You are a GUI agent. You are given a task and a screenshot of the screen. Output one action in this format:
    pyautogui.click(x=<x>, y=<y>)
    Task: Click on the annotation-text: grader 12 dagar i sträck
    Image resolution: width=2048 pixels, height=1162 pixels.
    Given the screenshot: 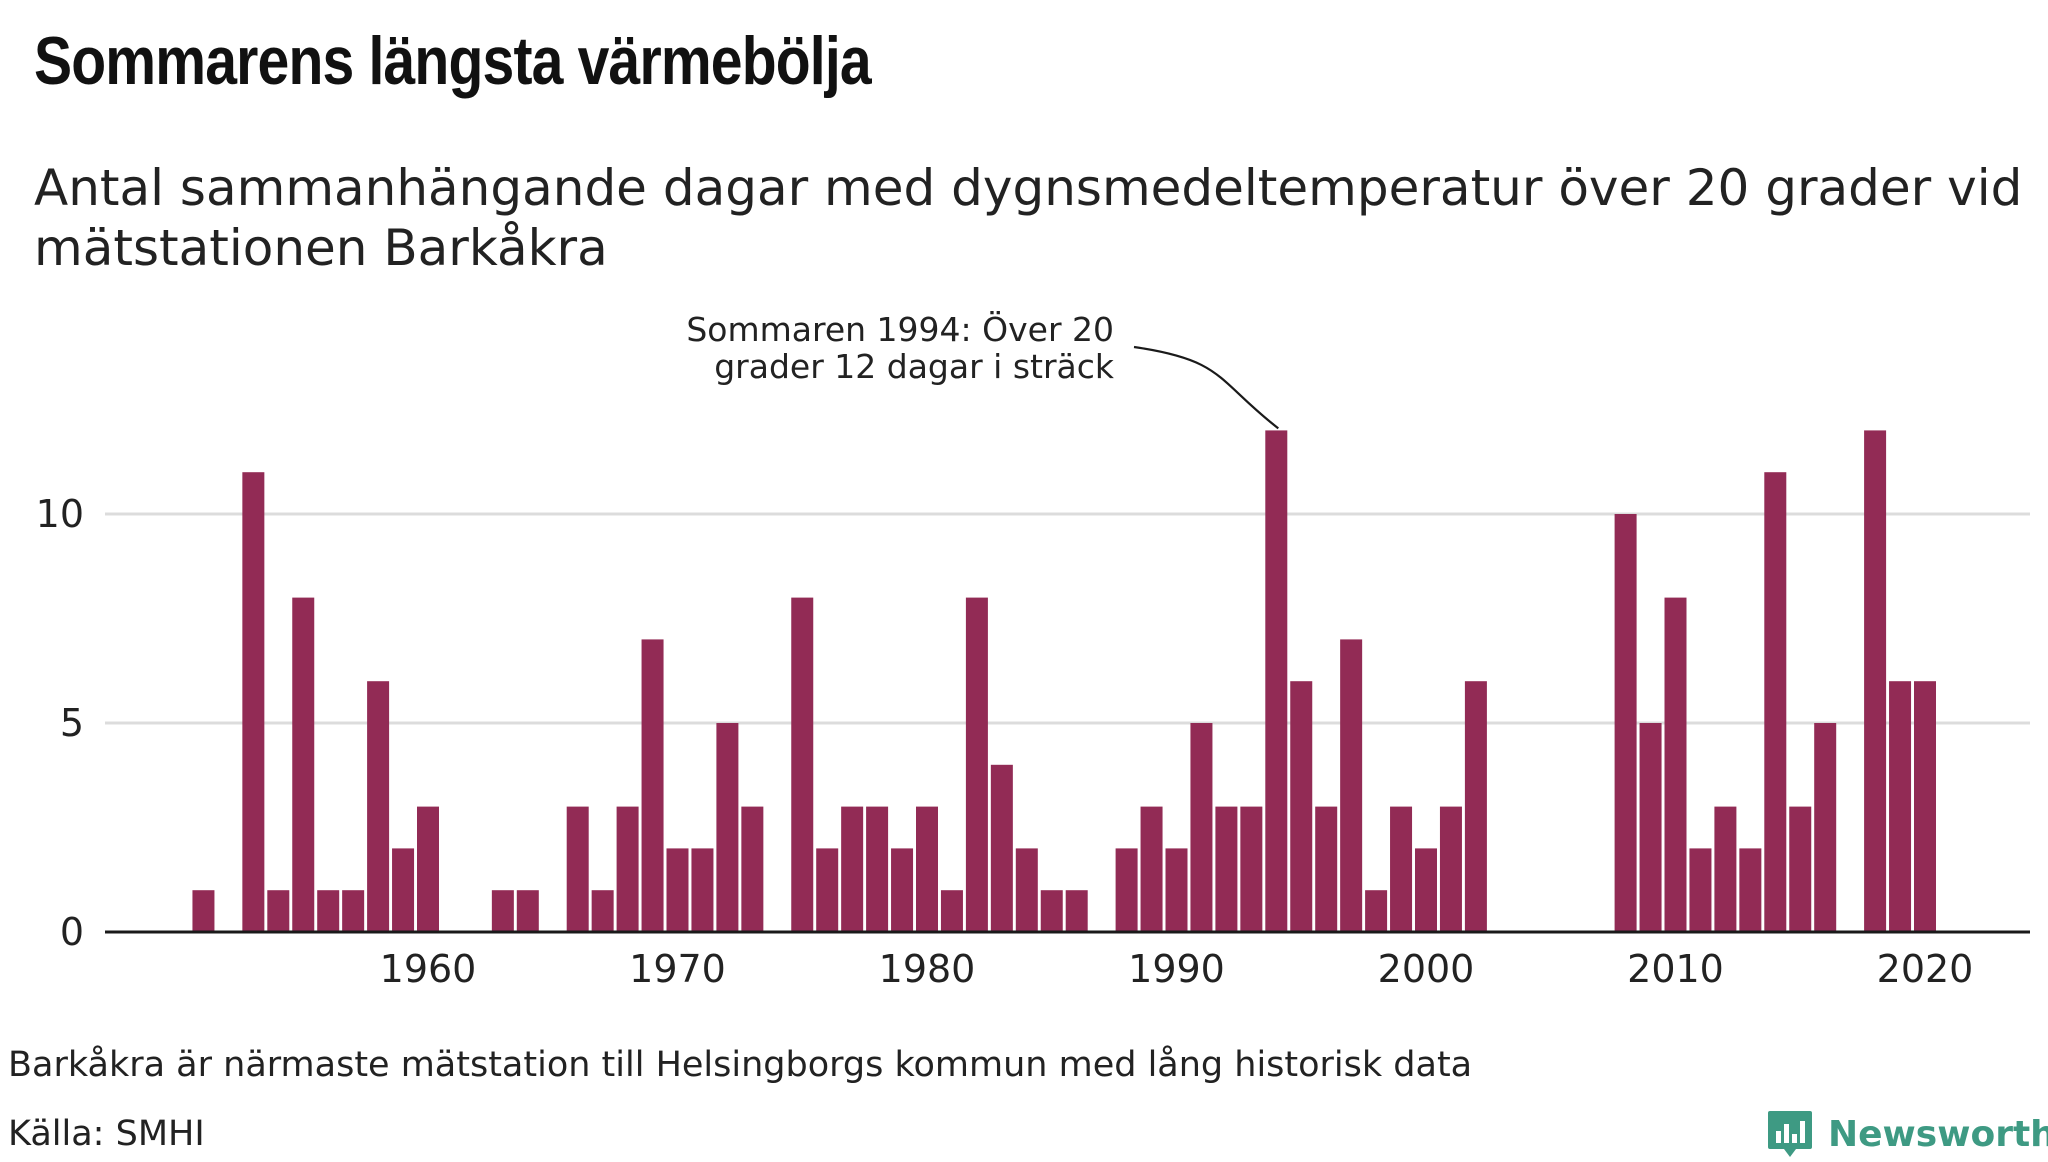 What is the action you would take?
    pyautogui.click(x=914, y=366)
    